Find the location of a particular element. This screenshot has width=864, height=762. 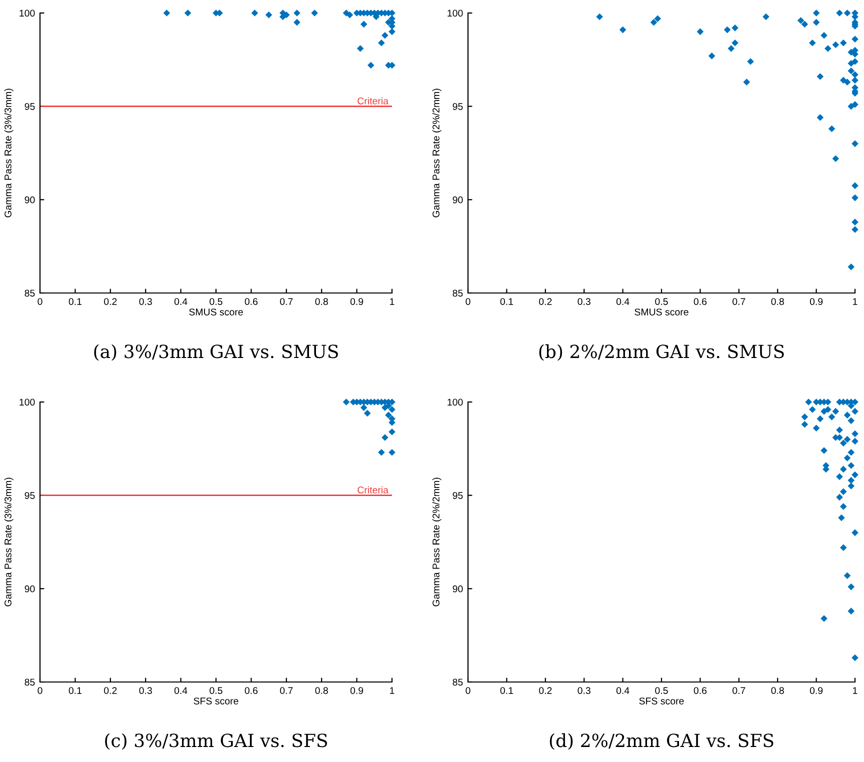

text: (c) 3%/3mm GAI vs. SFS is located at coordinates (216, 741).